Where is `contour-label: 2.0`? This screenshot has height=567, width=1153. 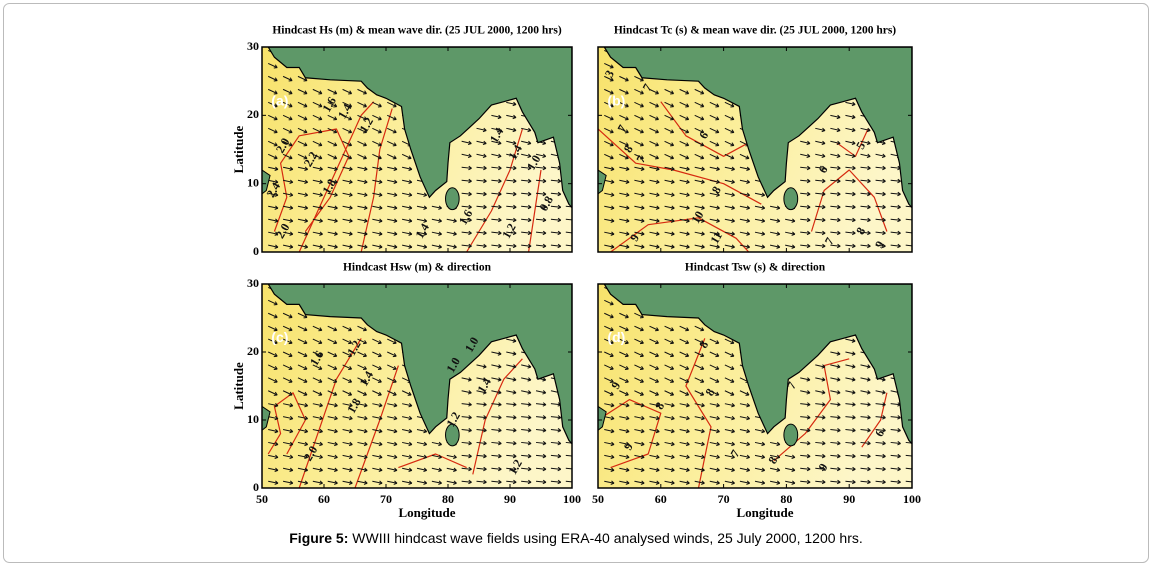
contour-label: 2.0 is located at coordinates (283, 145).